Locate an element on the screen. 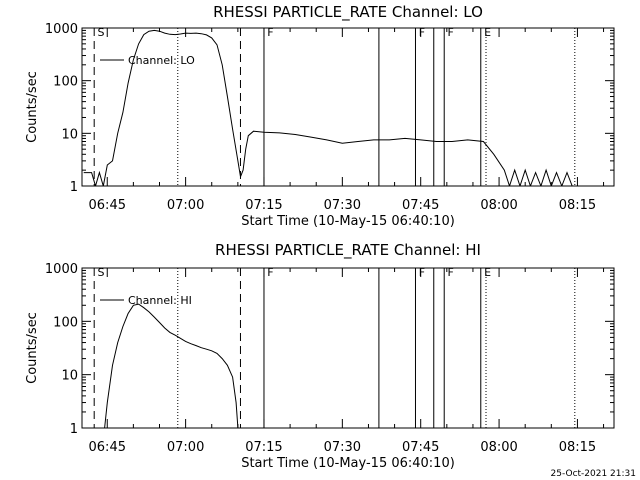 This screenshot has width=640, height=480. footer-timestamp: 25-Oct-2021 21:31 is located at coordinates (593, 474).